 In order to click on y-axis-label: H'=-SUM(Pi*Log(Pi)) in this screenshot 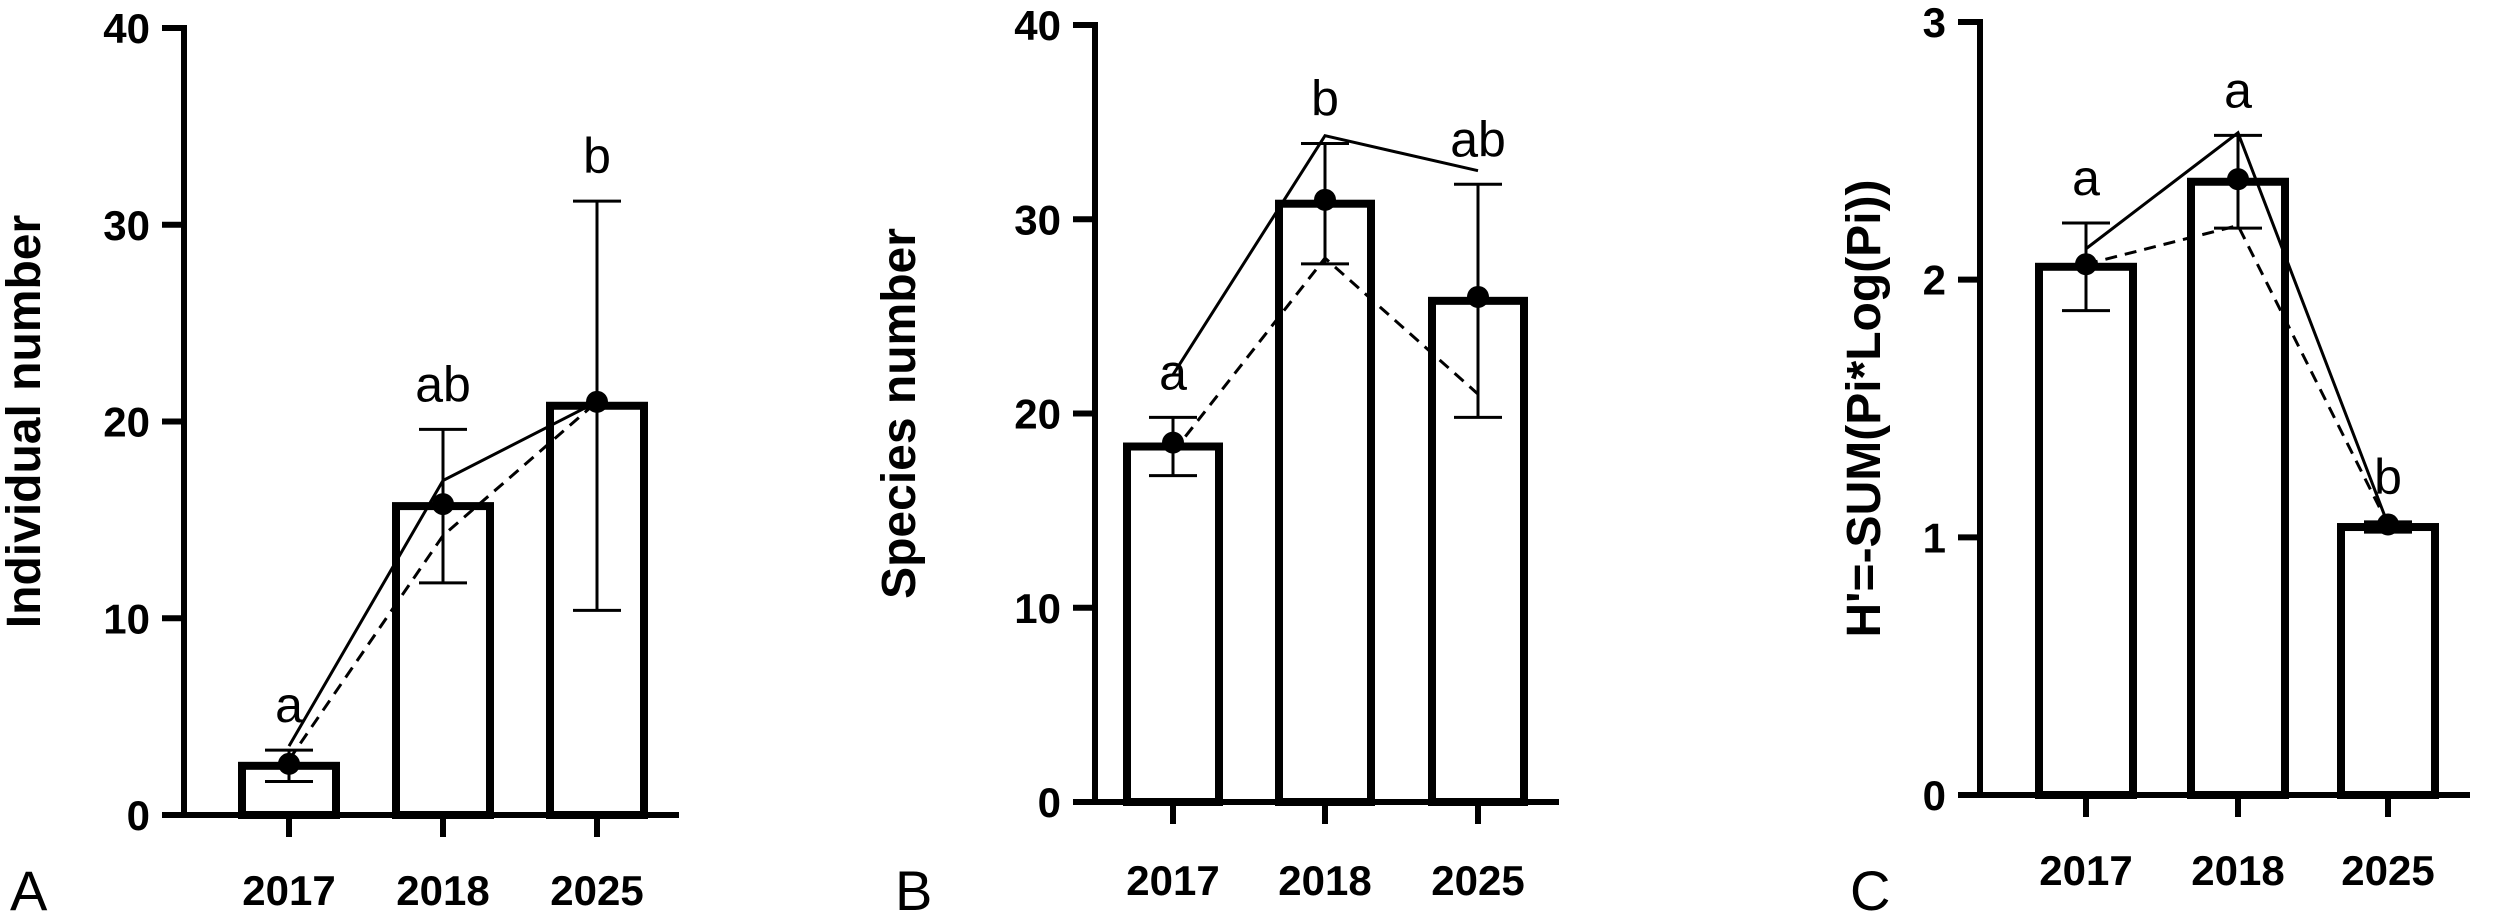, I will do `click(1864, 408)`.